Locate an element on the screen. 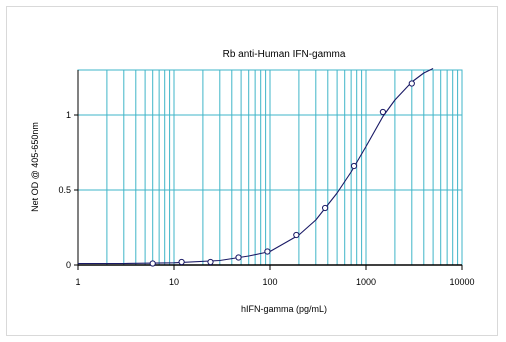 This screenshot has height=342, width=506. x-tick-label: 10 is located at coordinates (174, 282).